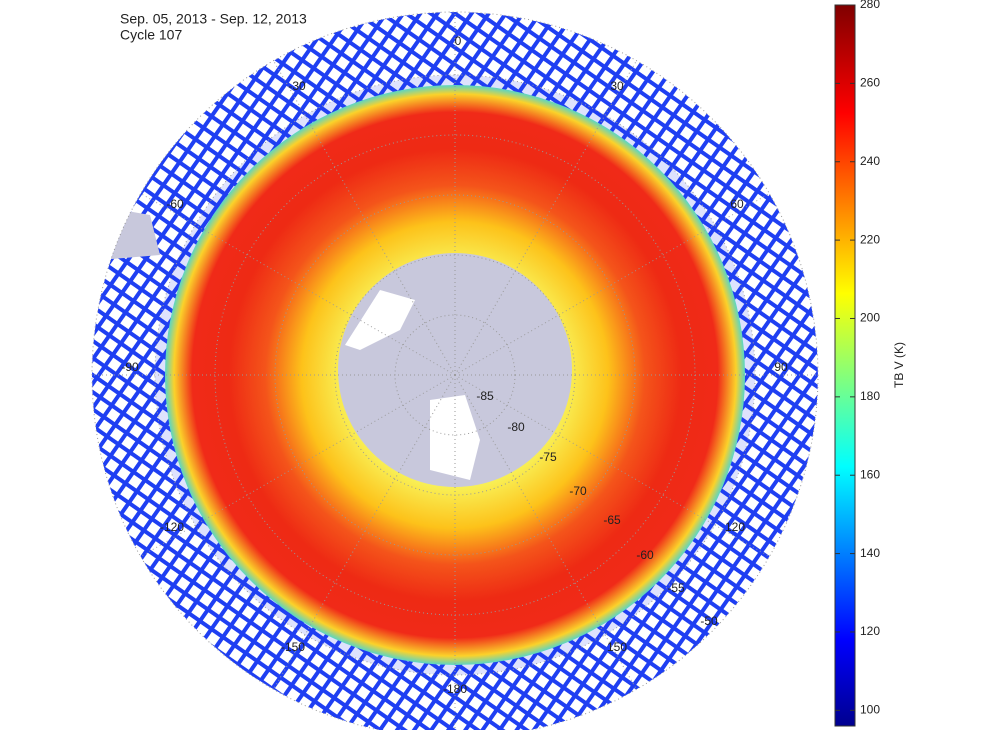 Image resolution: width=985 pixels, height=730 pixels. I want to click on latitude-label: -65, so click(612, 520).